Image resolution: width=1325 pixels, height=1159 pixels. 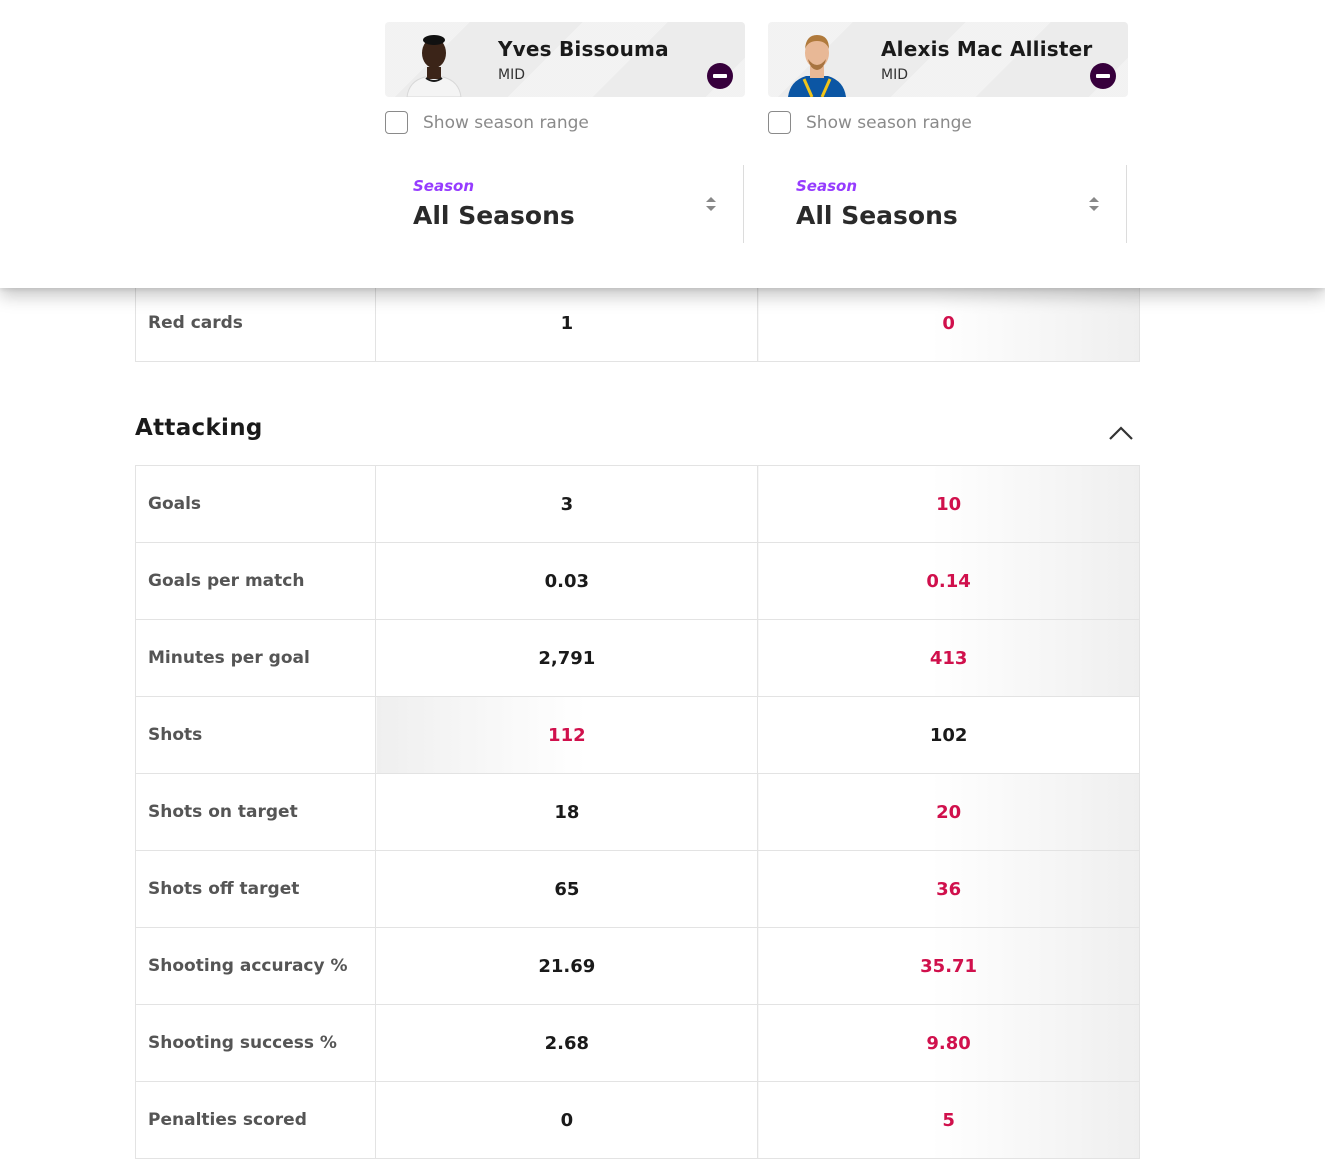 I want to click on table-row: Red cards 1 0, so click(x=637, y=323).